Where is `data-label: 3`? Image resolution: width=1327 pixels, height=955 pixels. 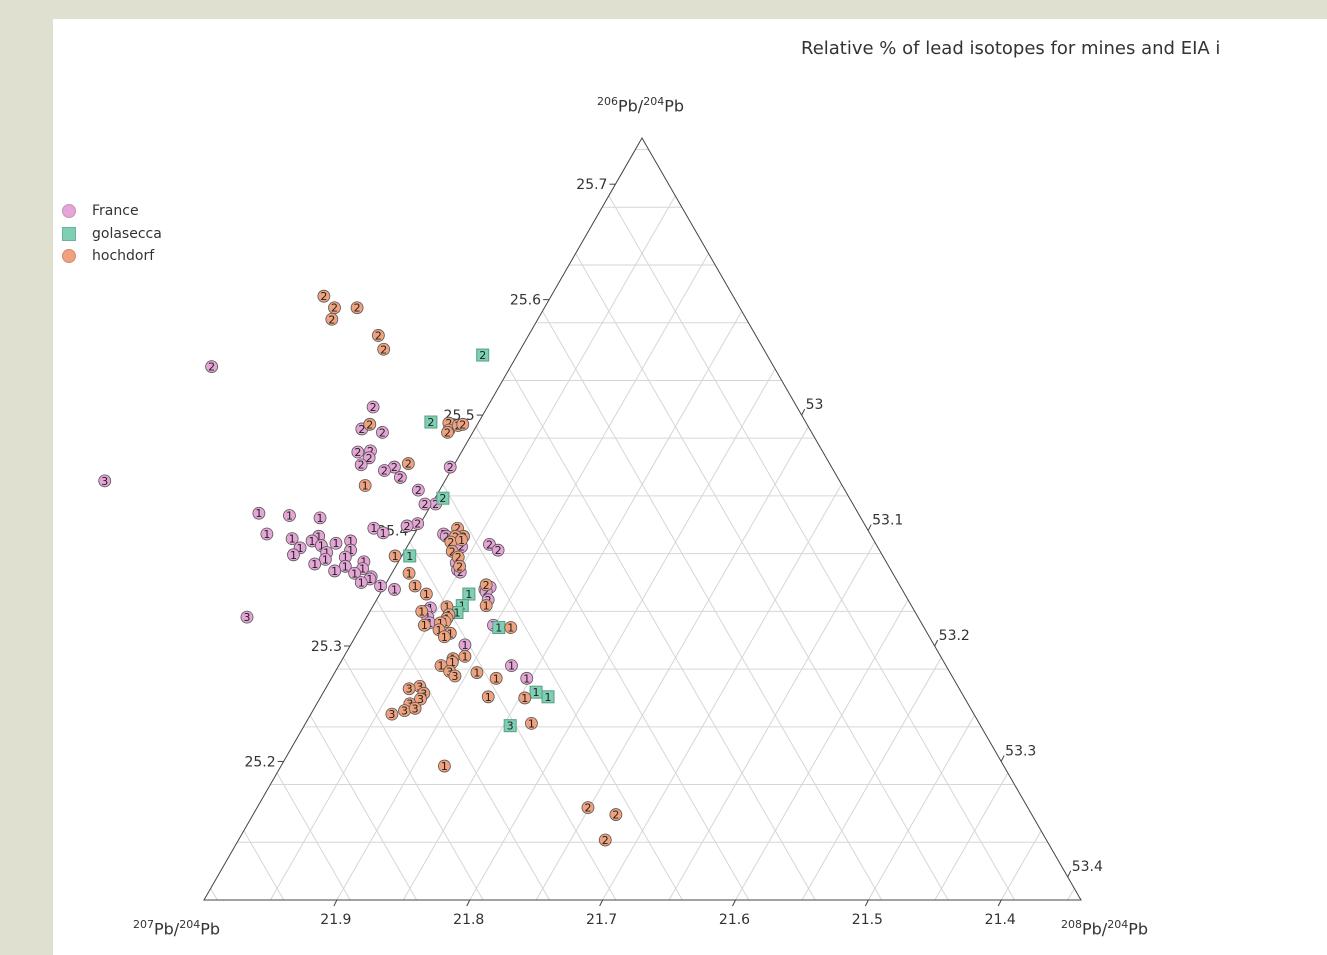 data-label: 3 is located at coordinates (391, 714).